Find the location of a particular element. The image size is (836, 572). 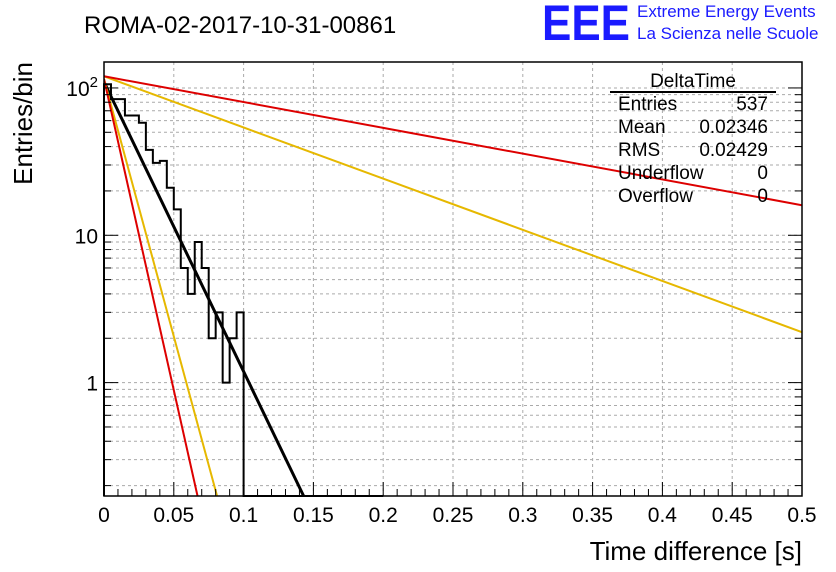

stats-rms-label: RMS is located at coordinates (639, 150).